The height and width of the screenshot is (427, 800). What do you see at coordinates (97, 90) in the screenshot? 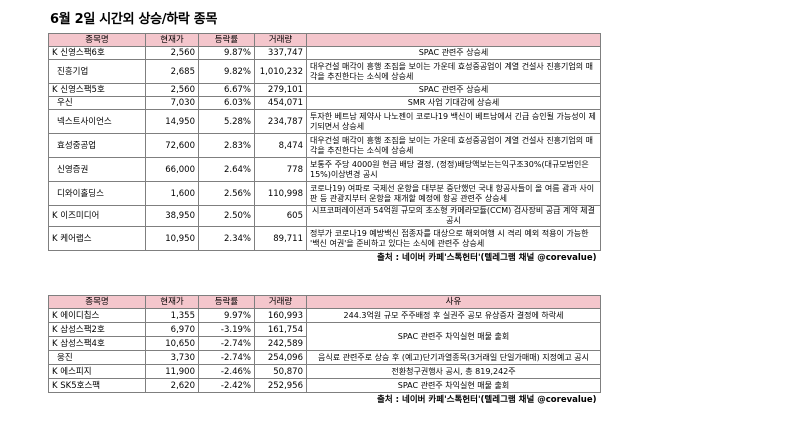
I see `stock-name: K 신영스팩5호` at bounding box center [97, 90].